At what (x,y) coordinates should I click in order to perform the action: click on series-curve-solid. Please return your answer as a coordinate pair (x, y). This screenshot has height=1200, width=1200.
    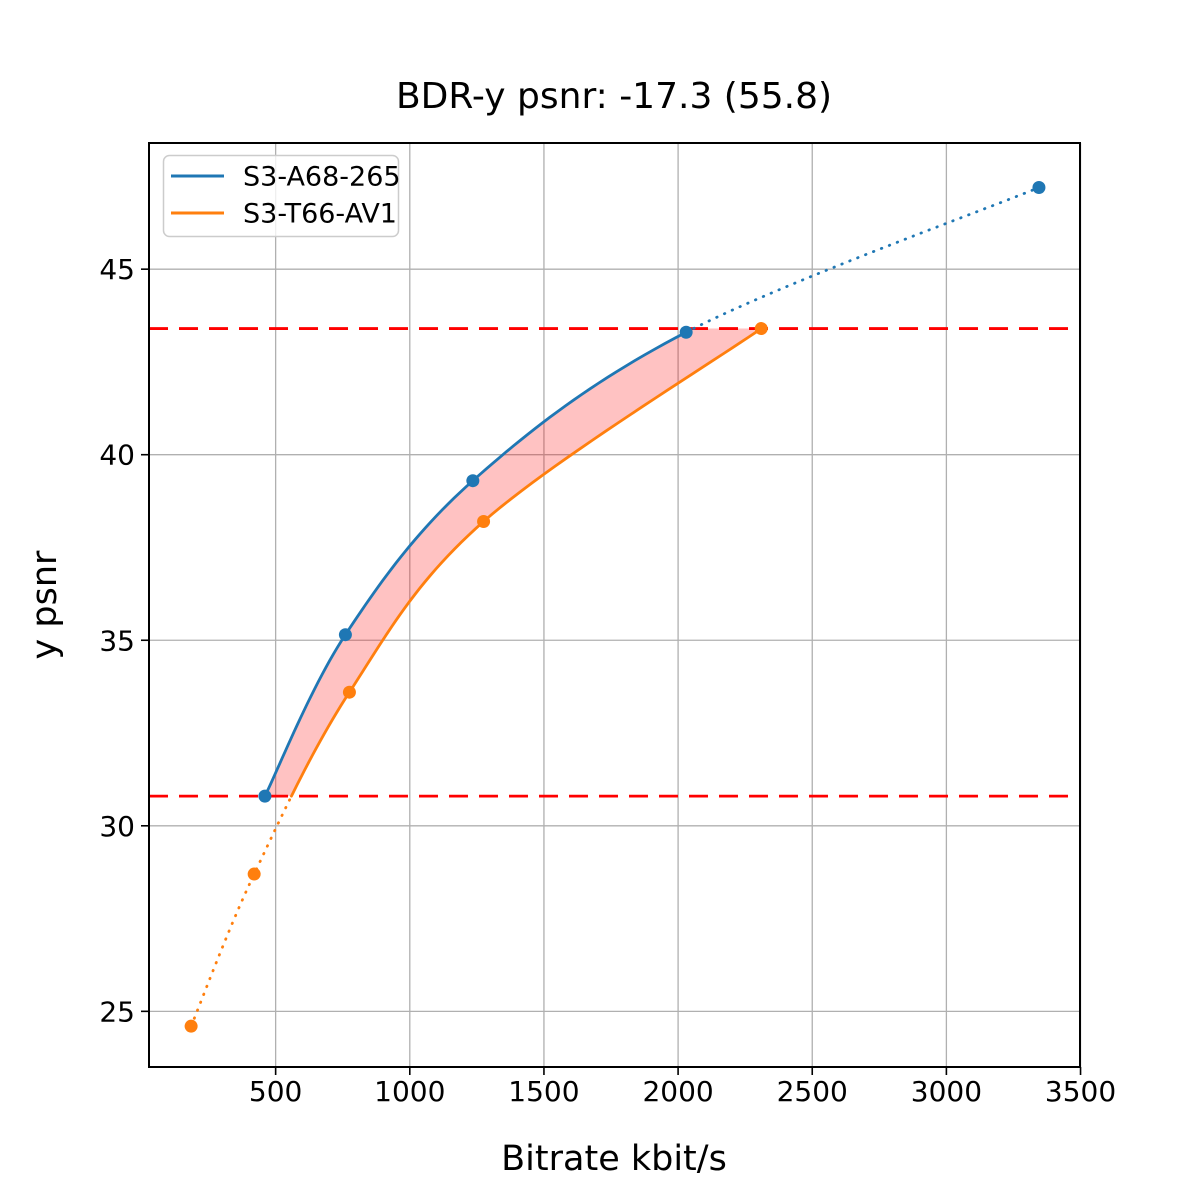
    Looking at the image, I should click on (475, 564).